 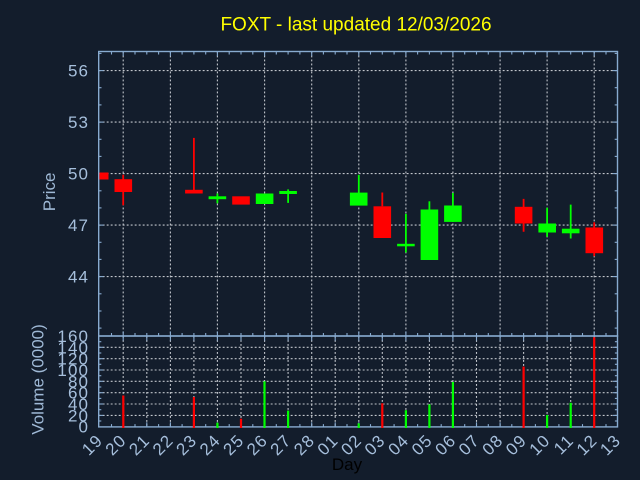 I want to click on svg-text: 53, so click(x=78, y=122).